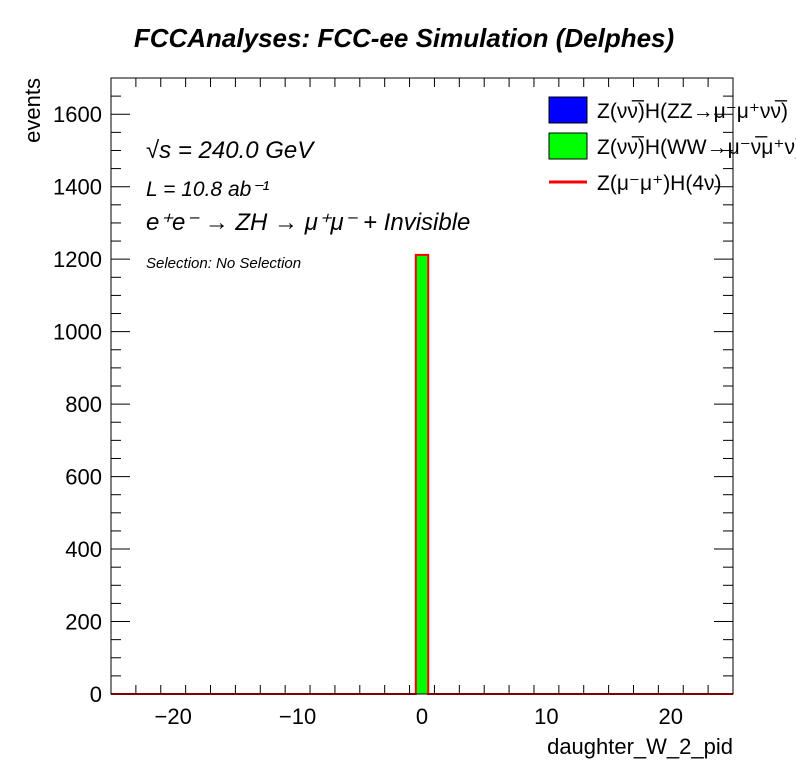 The image size is (796, 772). I want to click on legend-label: Z(μ⁻μ⁺)H(4ν), so click(659, 183).